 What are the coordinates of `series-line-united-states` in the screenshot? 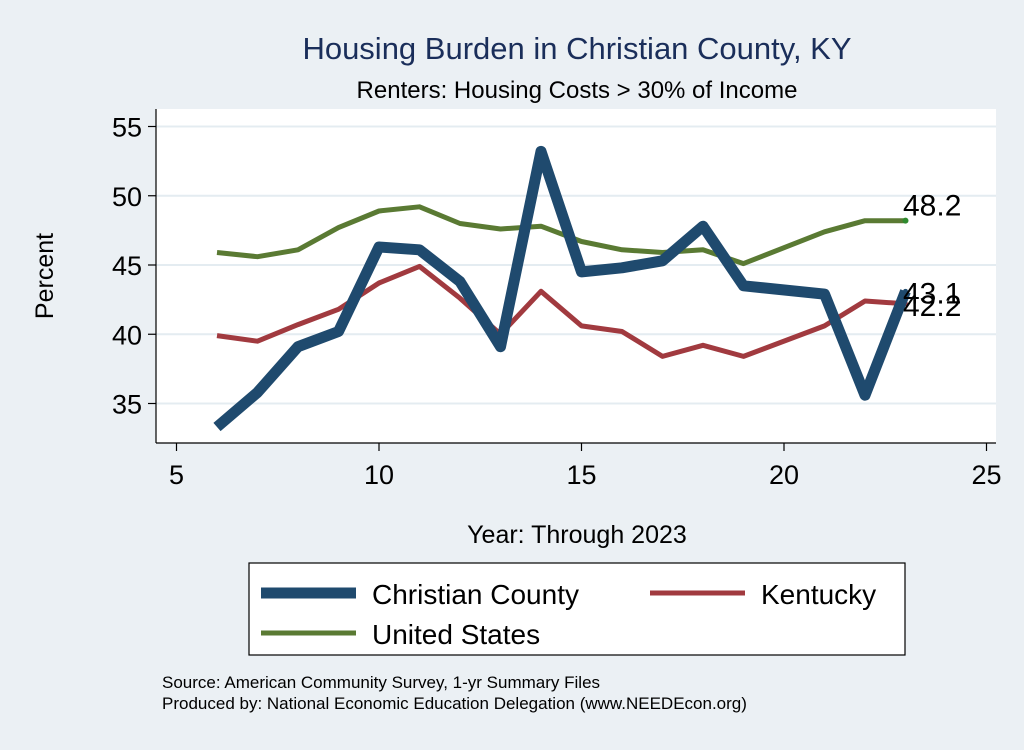 It's located at (561, 235).